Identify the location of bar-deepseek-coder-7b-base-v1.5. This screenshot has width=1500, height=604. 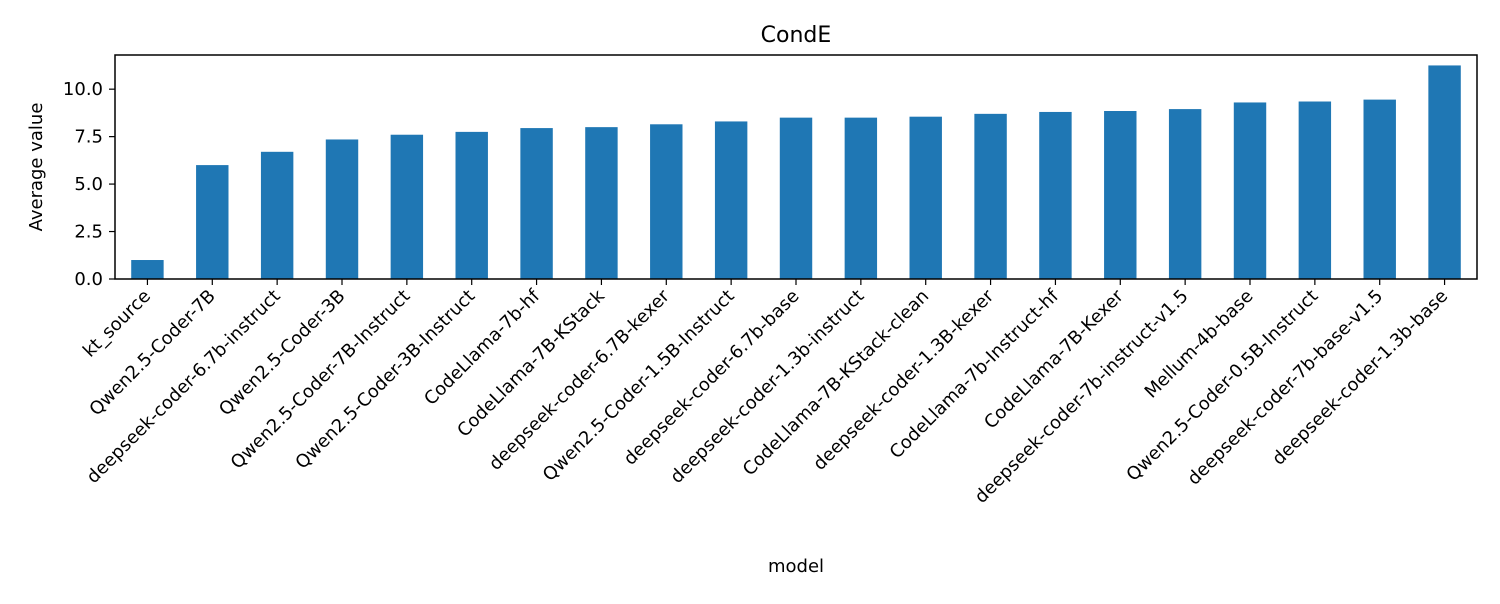
(1379, 189).